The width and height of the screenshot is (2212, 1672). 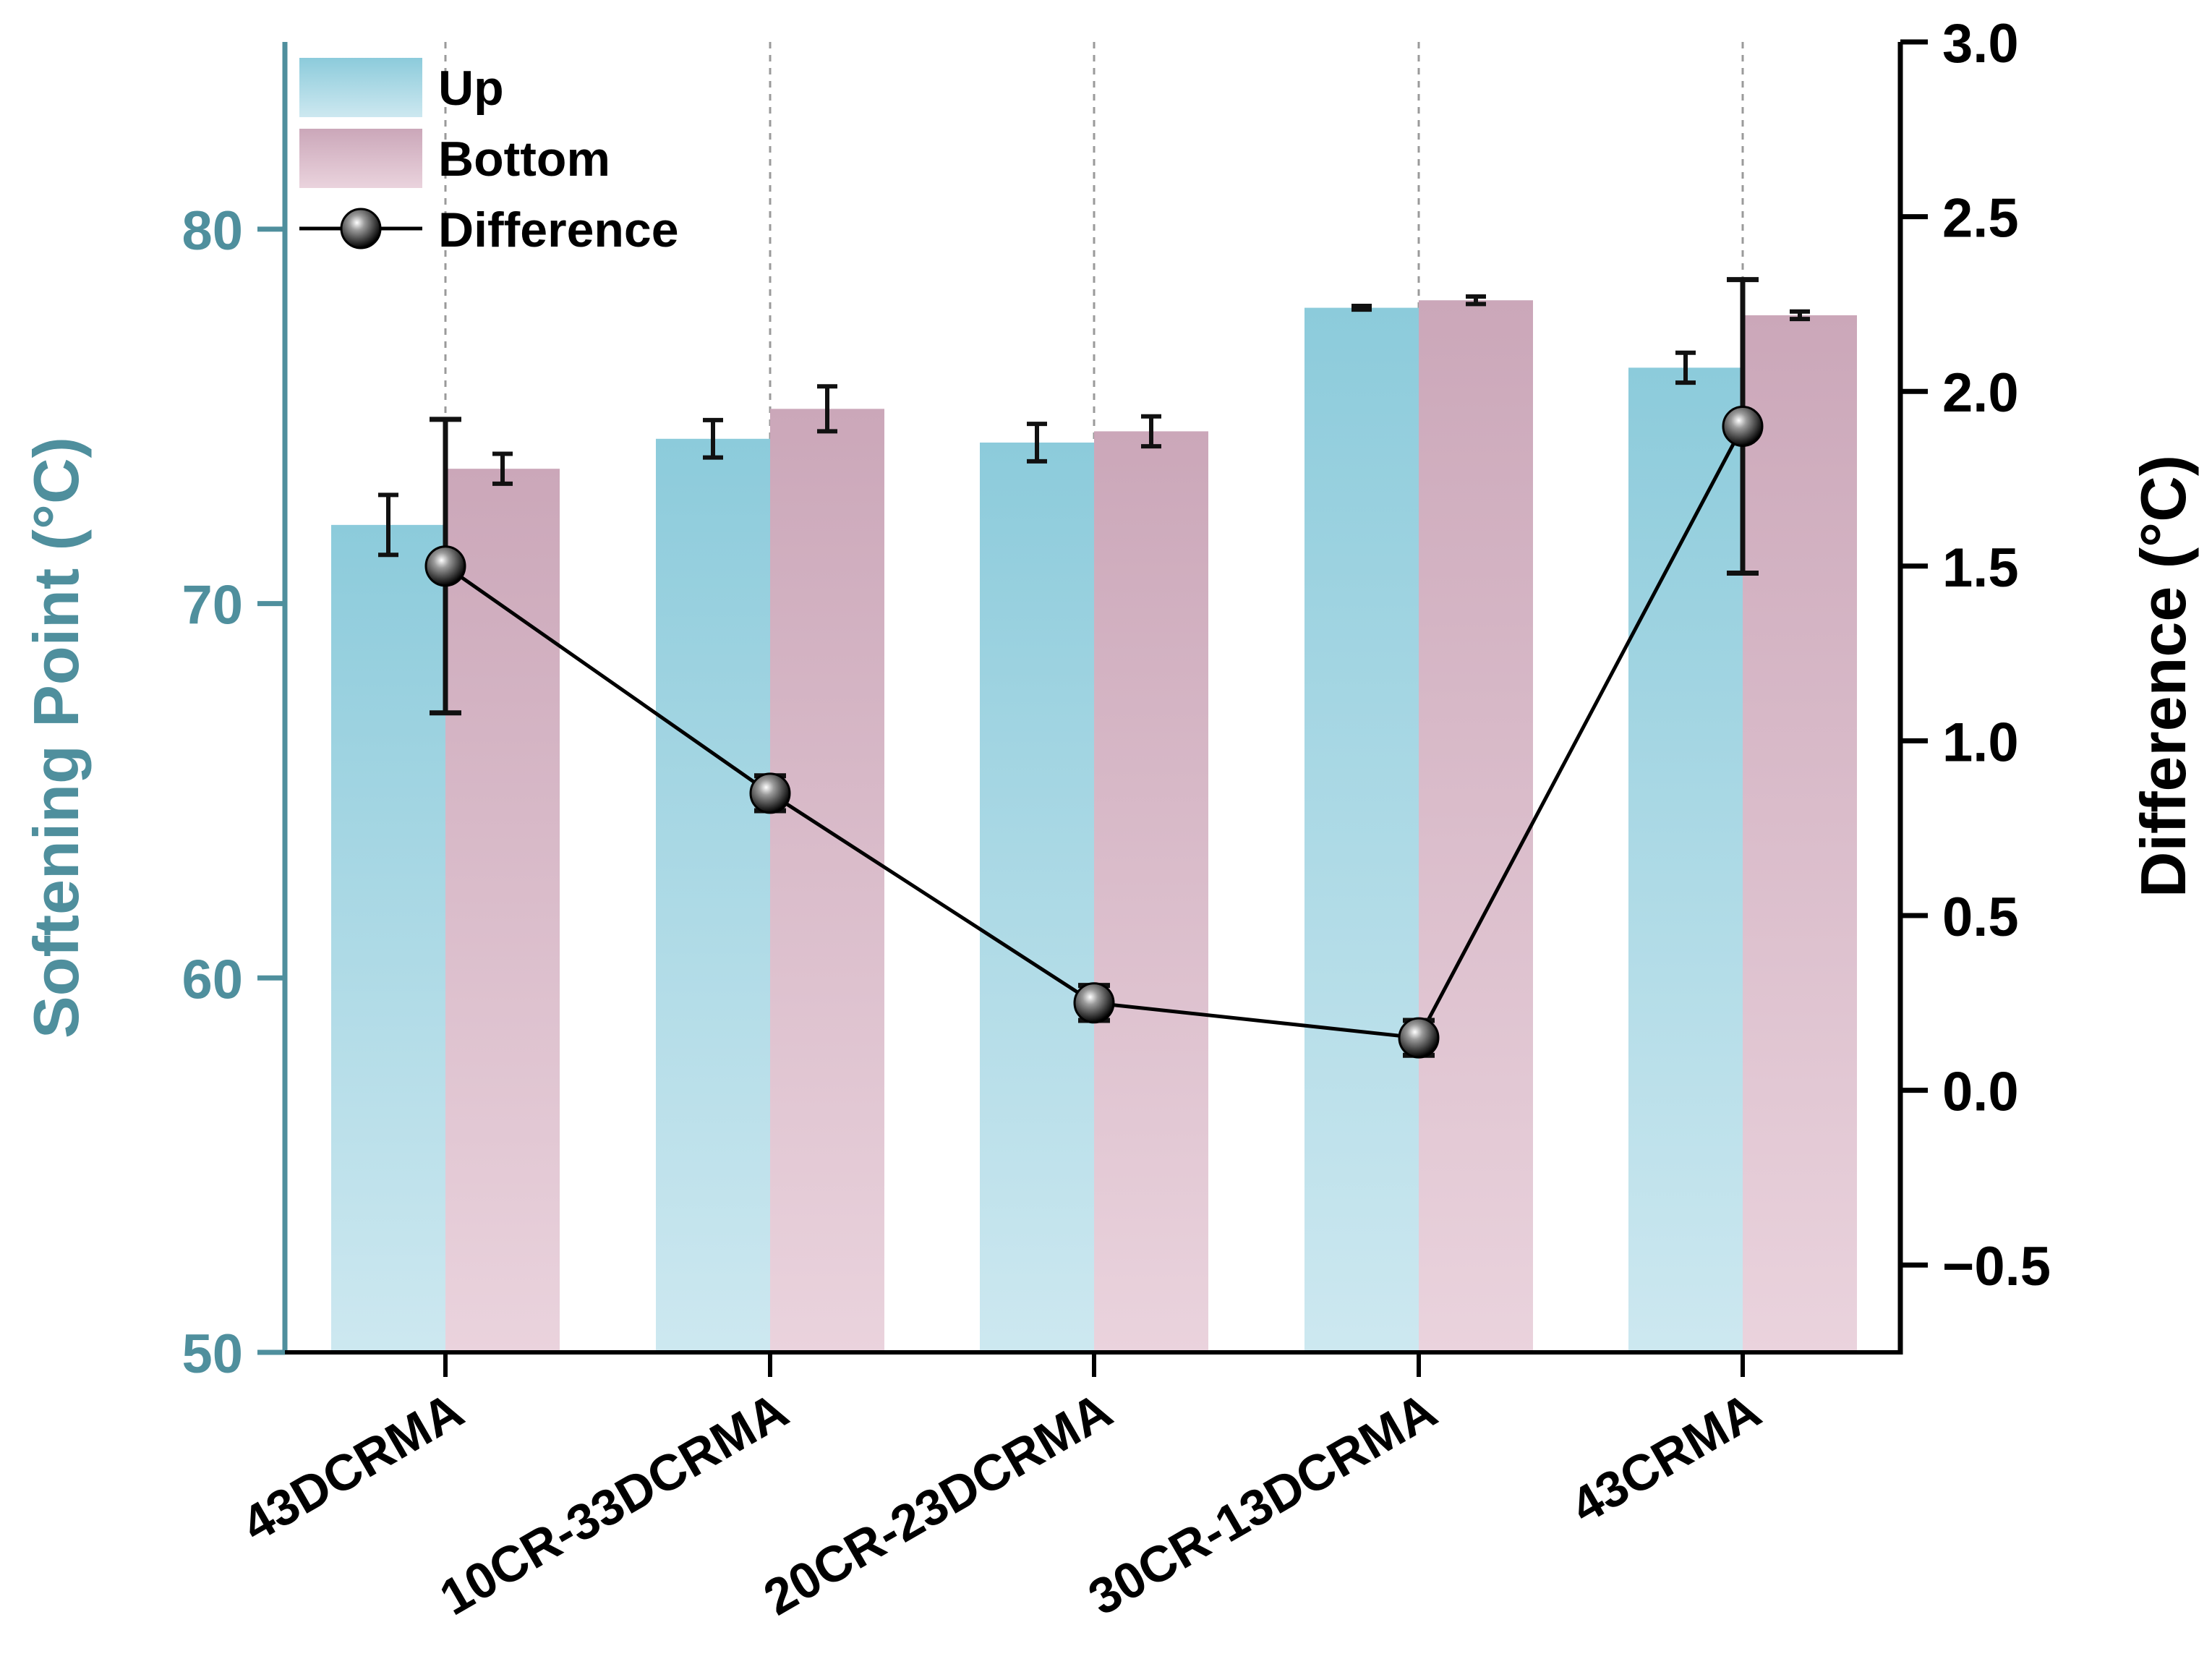 I want to click on right-tick-label: 2.0, so click(x=1980, y=393).